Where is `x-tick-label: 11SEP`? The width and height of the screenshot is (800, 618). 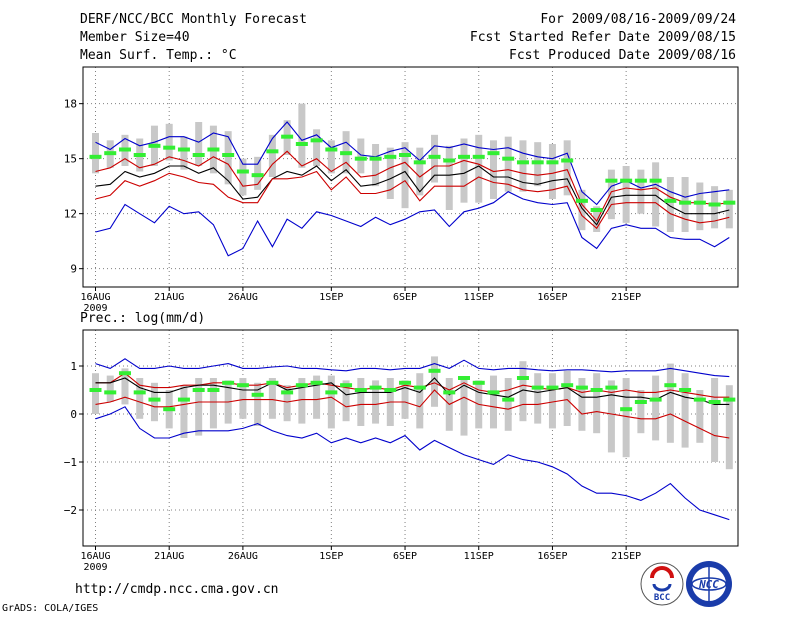
x-tick-label: 11SEP is located at coordinates (479, 556).